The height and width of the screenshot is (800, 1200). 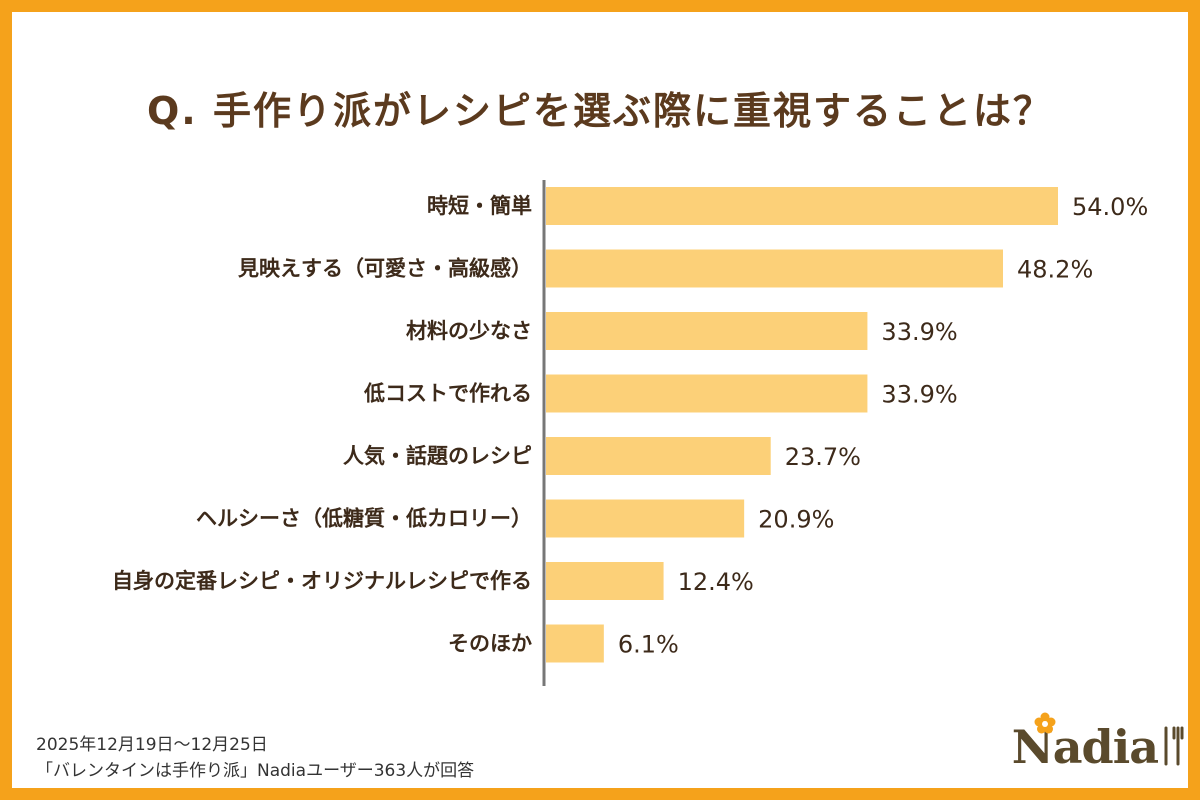 What do you see at coordinates (1110, 207) in the screenshot?
I see `value-label: 54.0%` at bounding box center [1110, 207].